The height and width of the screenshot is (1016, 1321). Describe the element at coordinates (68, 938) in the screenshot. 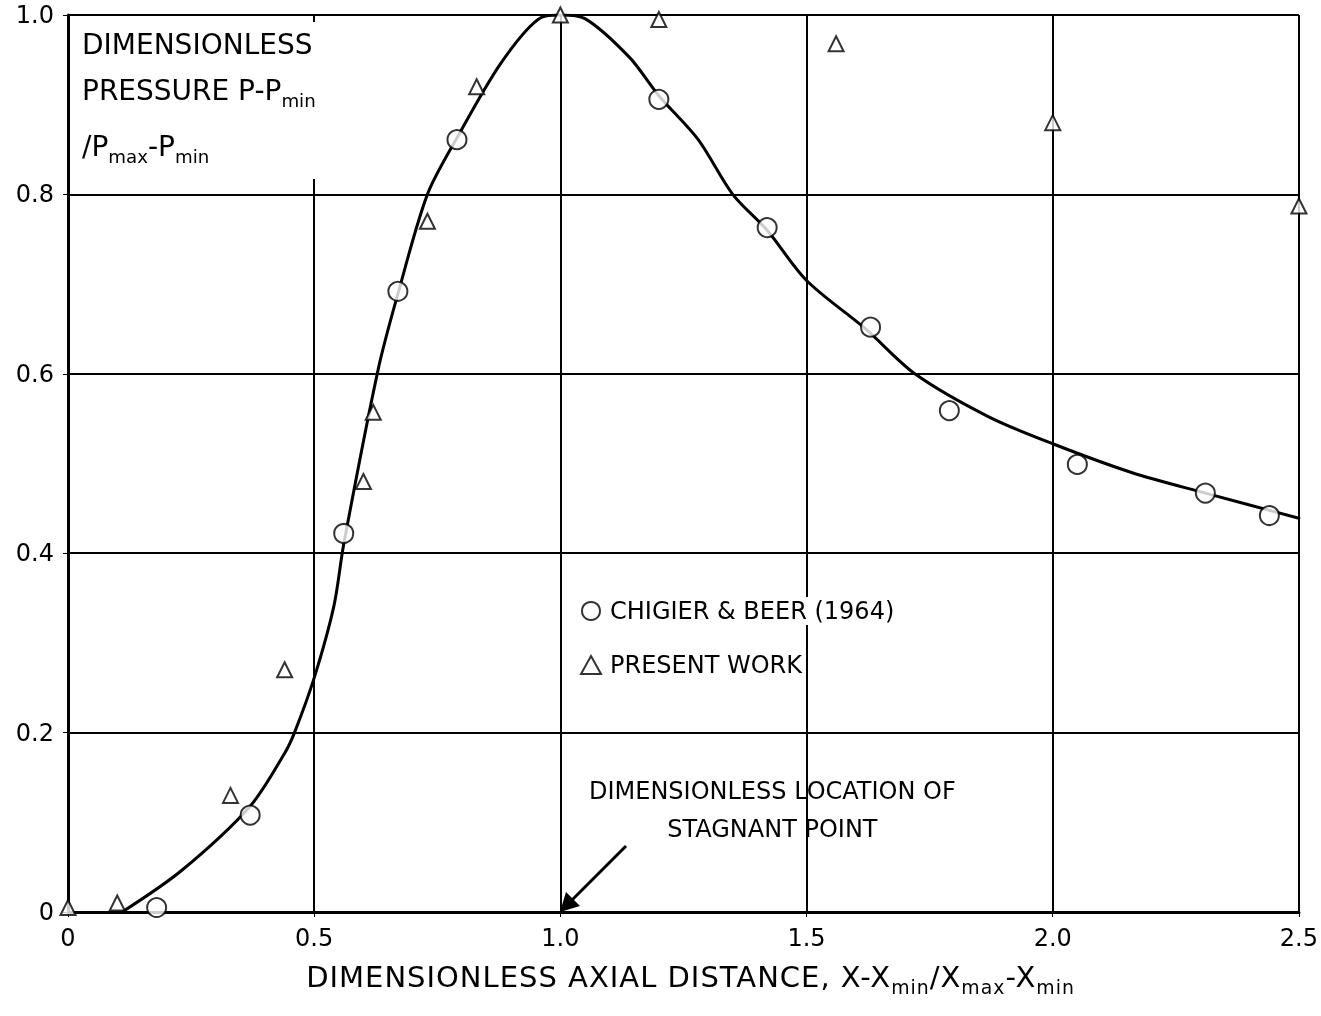

I see `x-tick-label: 0` at that location.